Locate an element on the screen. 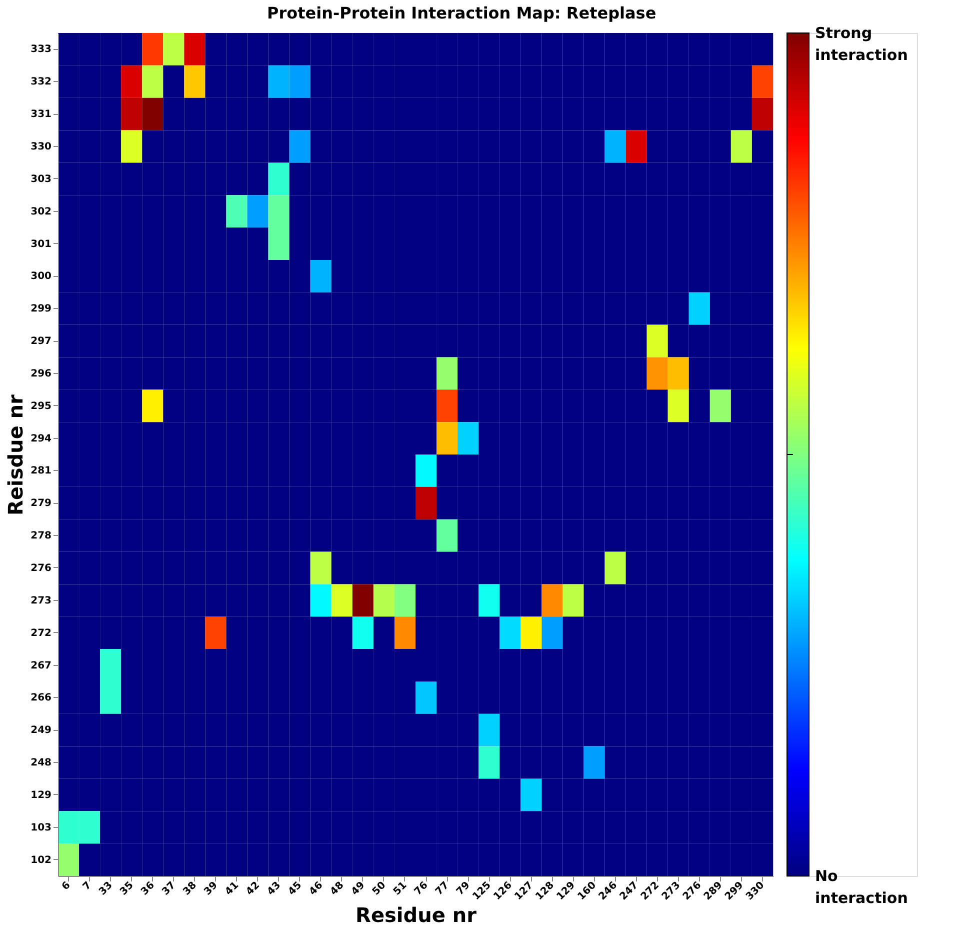 The width and height of the screenshot is (957, 932). x-tick-label: 41 is located at coordinates (232, 889).